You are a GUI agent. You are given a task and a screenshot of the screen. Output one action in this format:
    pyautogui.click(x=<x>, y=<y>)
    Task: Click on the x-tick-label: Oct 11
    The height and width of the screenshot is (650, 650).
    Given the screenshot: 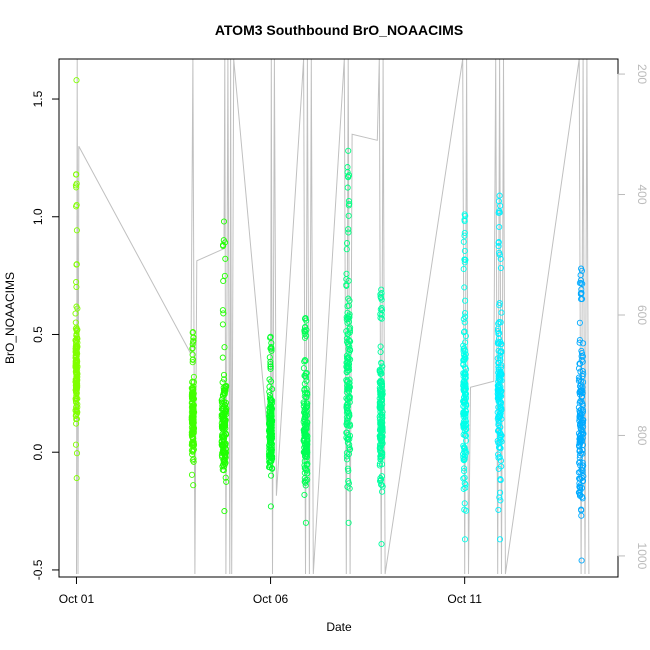 What is the action you would take?
    pyautogui.click(x=464, y=599)
    